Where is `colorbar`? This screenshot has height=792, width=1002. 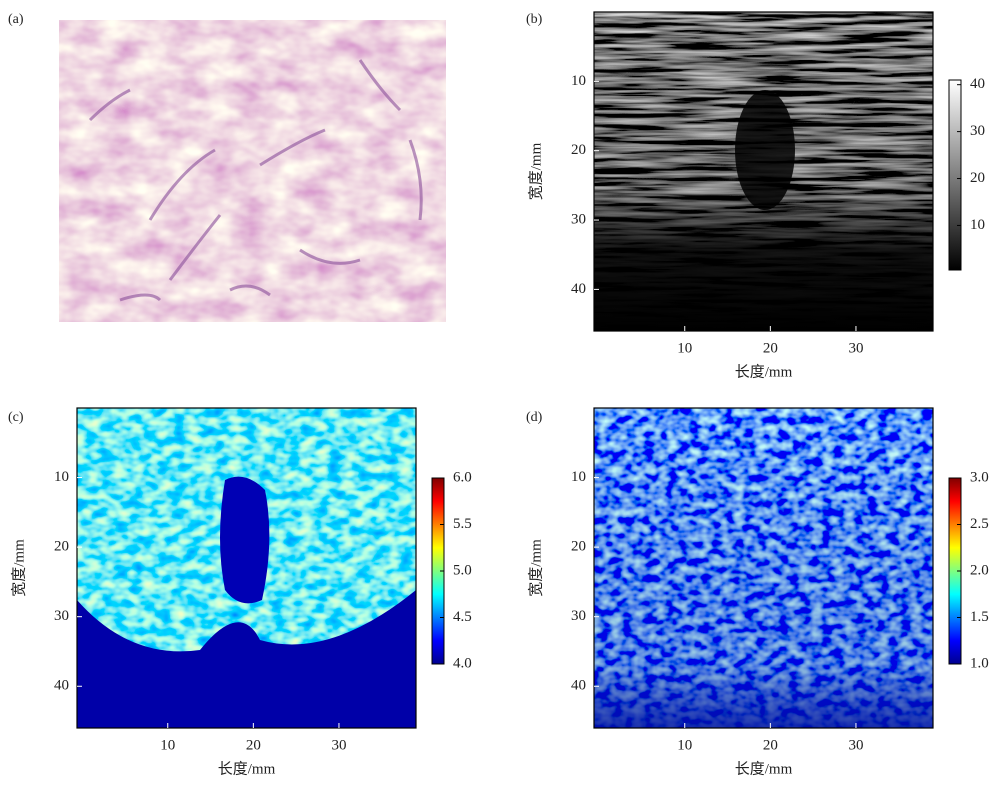 colorbar is located at coordinates (955, 175).